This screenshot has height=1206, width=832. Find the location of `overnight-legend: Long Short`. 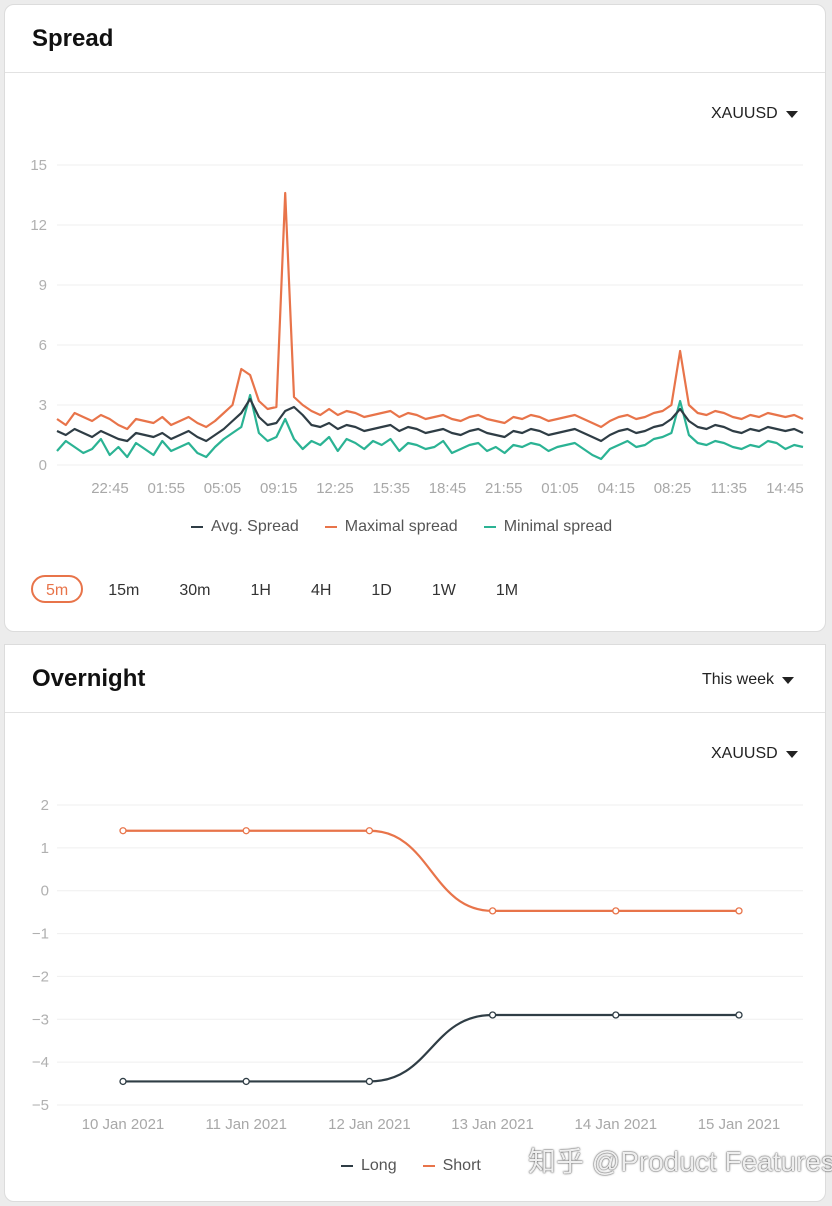

overnight-legend: Long Short is located at coordinates (411, 1166).